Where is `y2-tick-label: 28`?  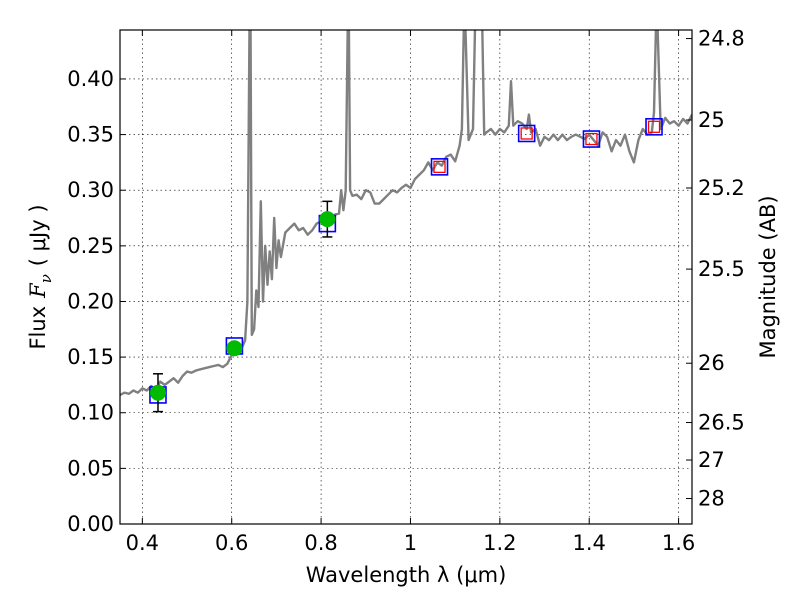 y2-tick-label: 28 is located at coordinates (711, 499).